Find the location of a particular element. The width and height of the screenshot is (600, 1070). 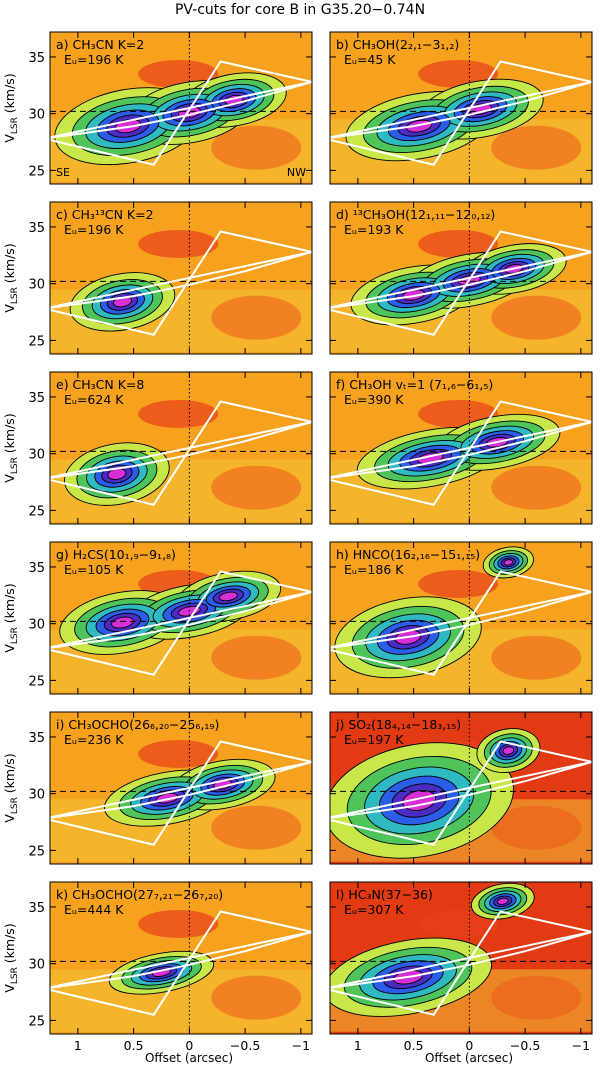

upper-energy-label: Eᵤ=390 K is located at coordinates (374, 399).